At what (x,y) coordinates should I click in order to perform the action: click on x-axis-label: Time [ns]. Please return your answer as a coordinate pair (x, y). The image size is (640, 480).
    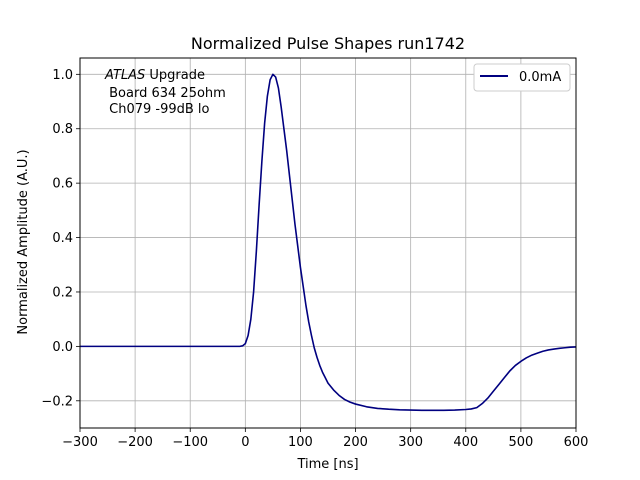
    Looking at the image, I should click on (327, 464).